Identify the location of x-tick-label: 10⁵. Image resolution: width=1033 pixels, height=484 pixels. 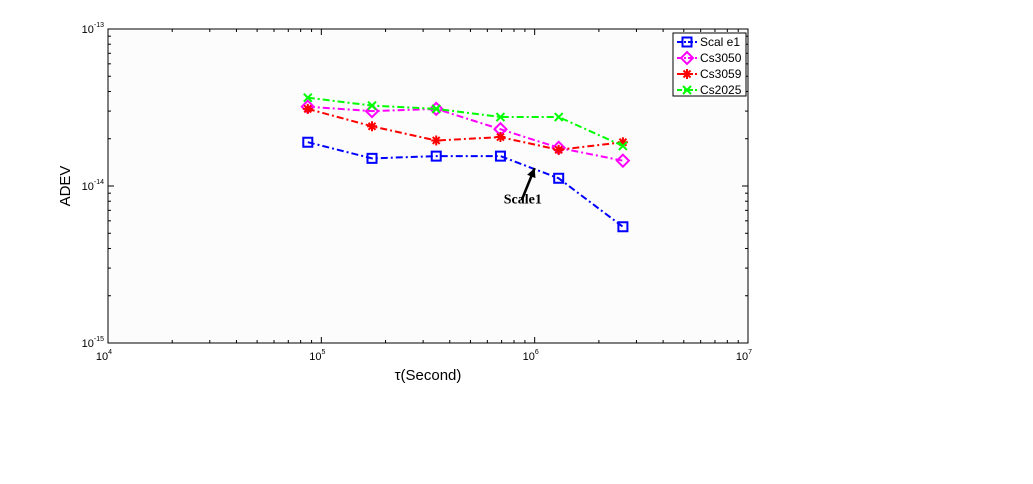
(317, 356).